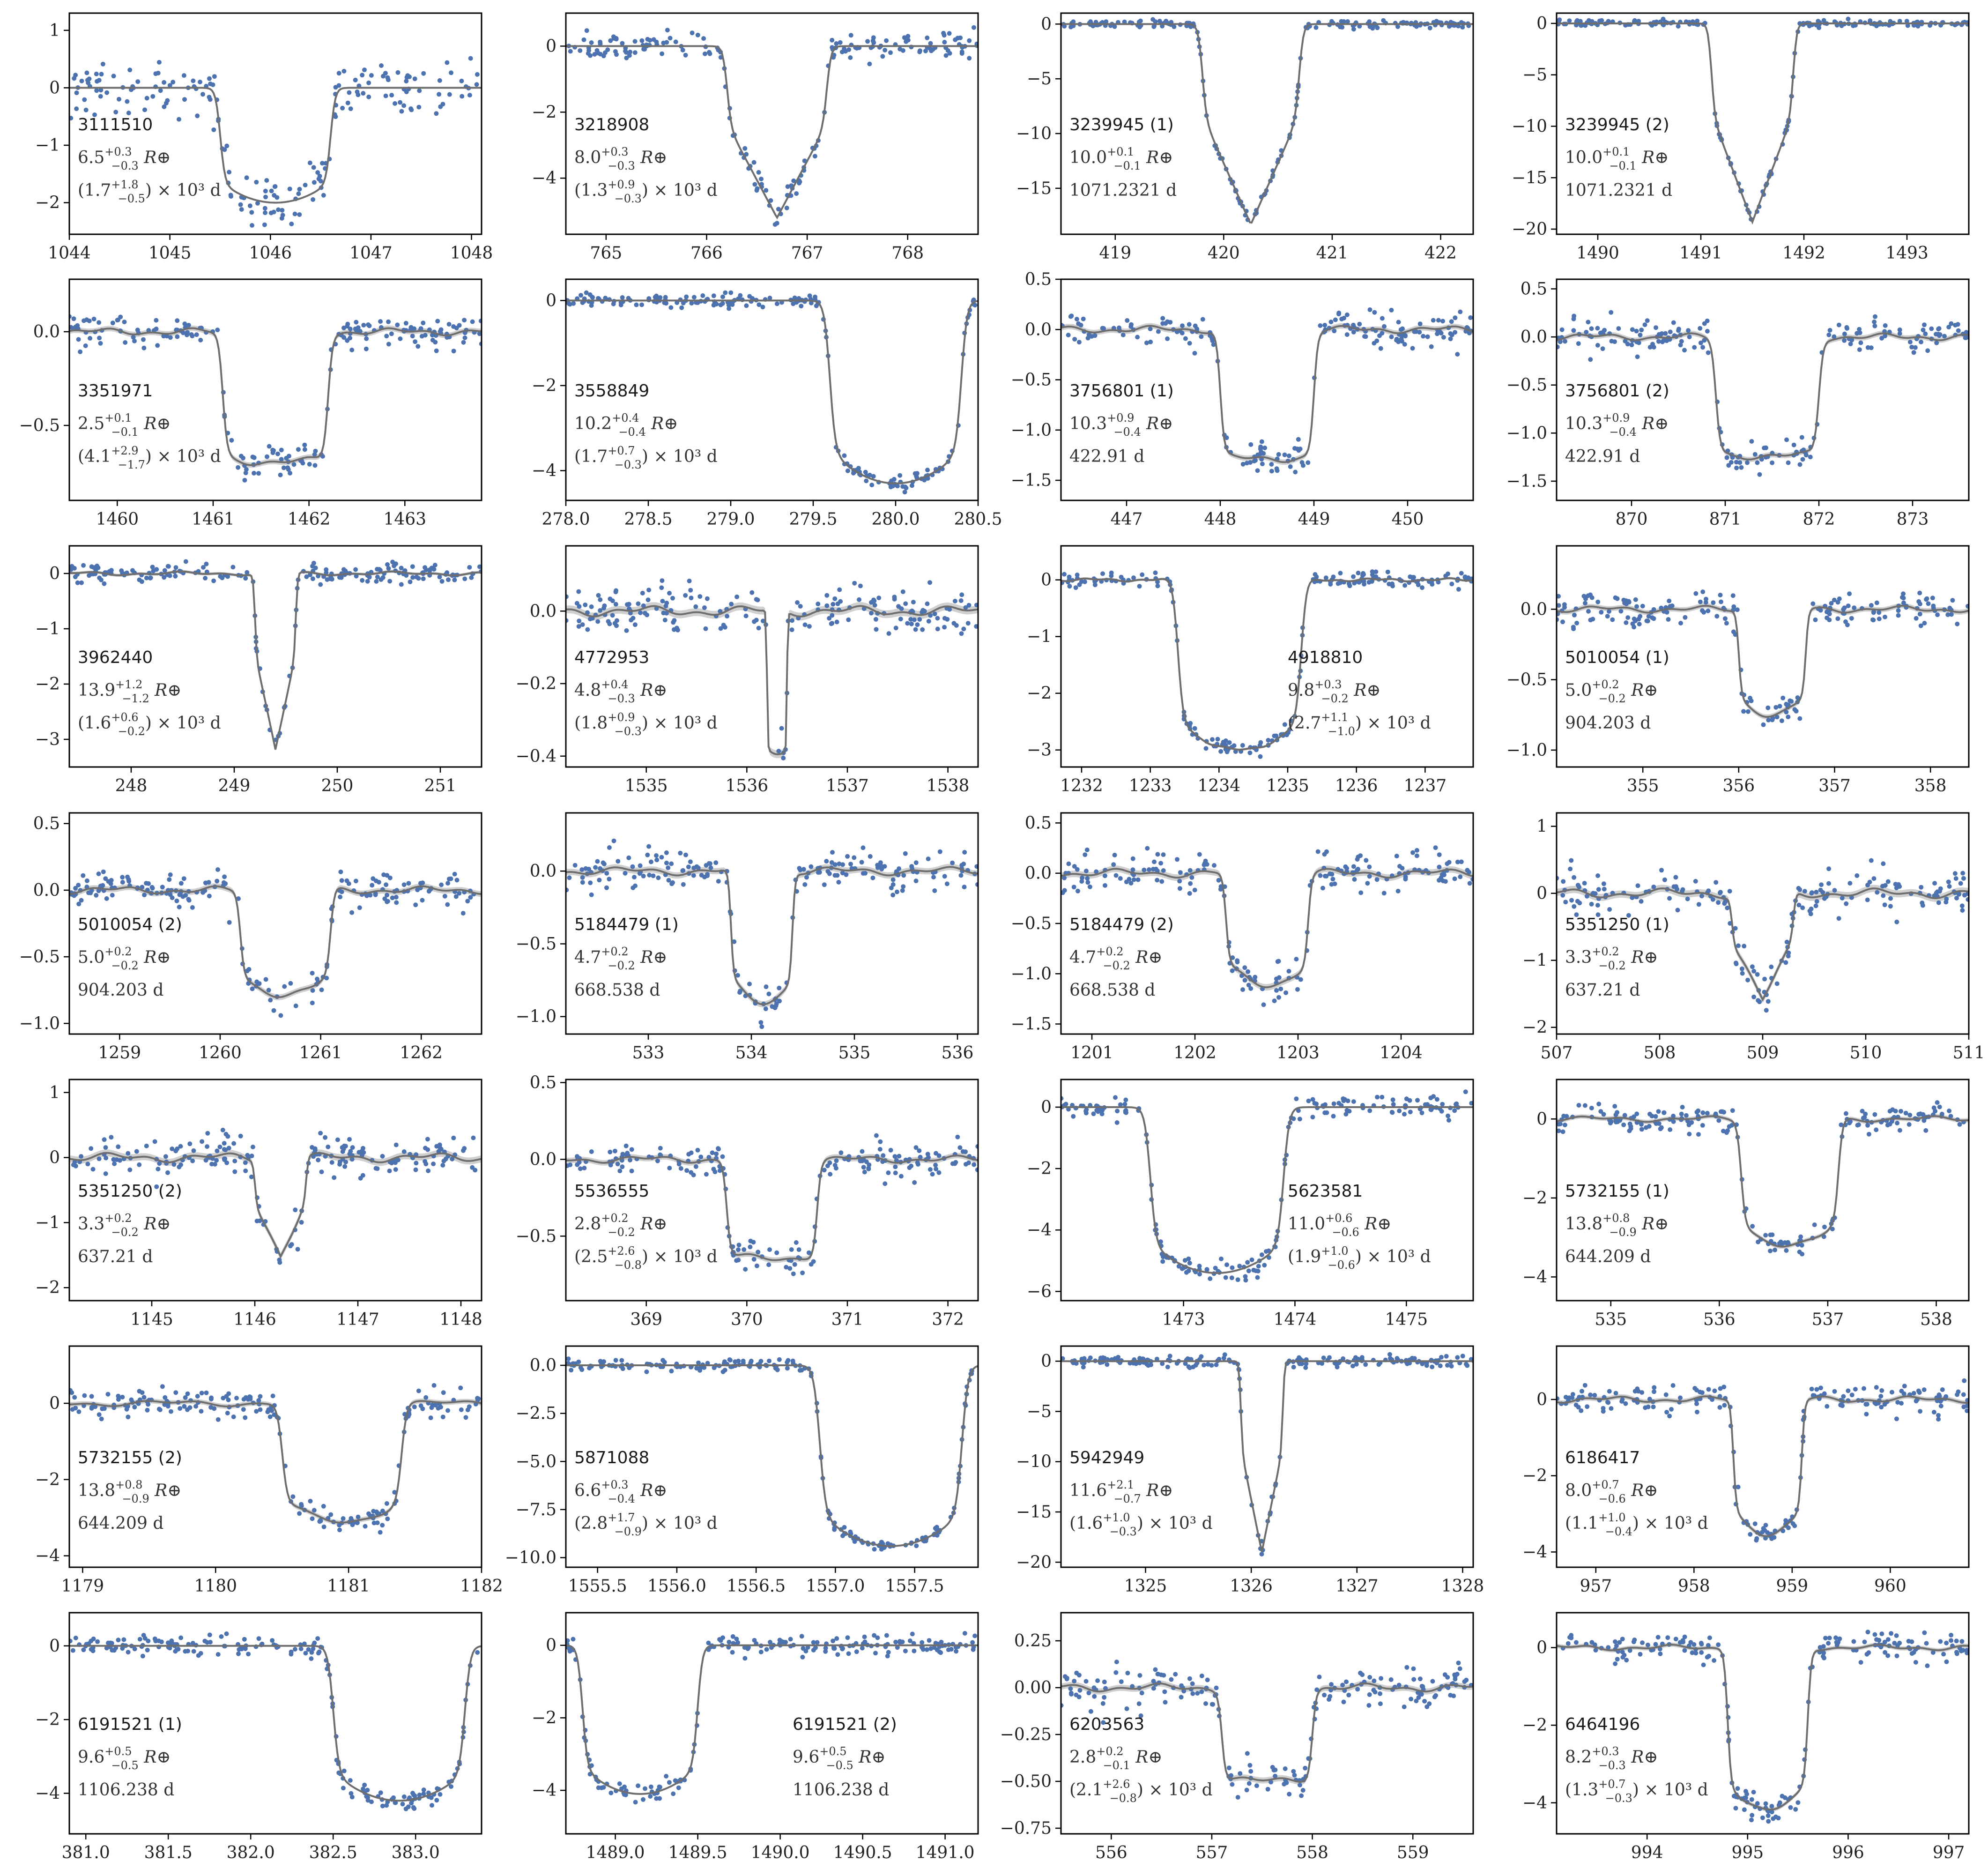  I want to click on y-tick-label: 0.0, so click(543, 1159).